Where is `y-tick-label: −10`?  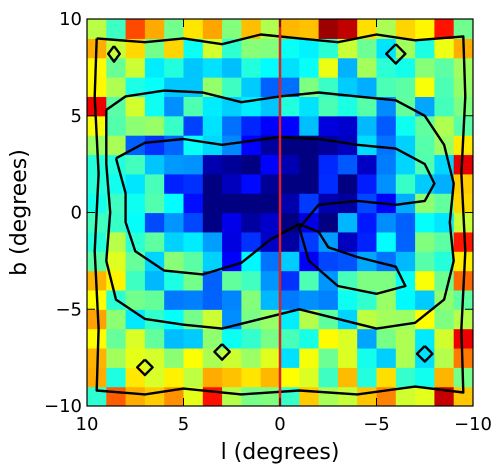
y-tick-label: −10 is located at coordinates (63, 406).